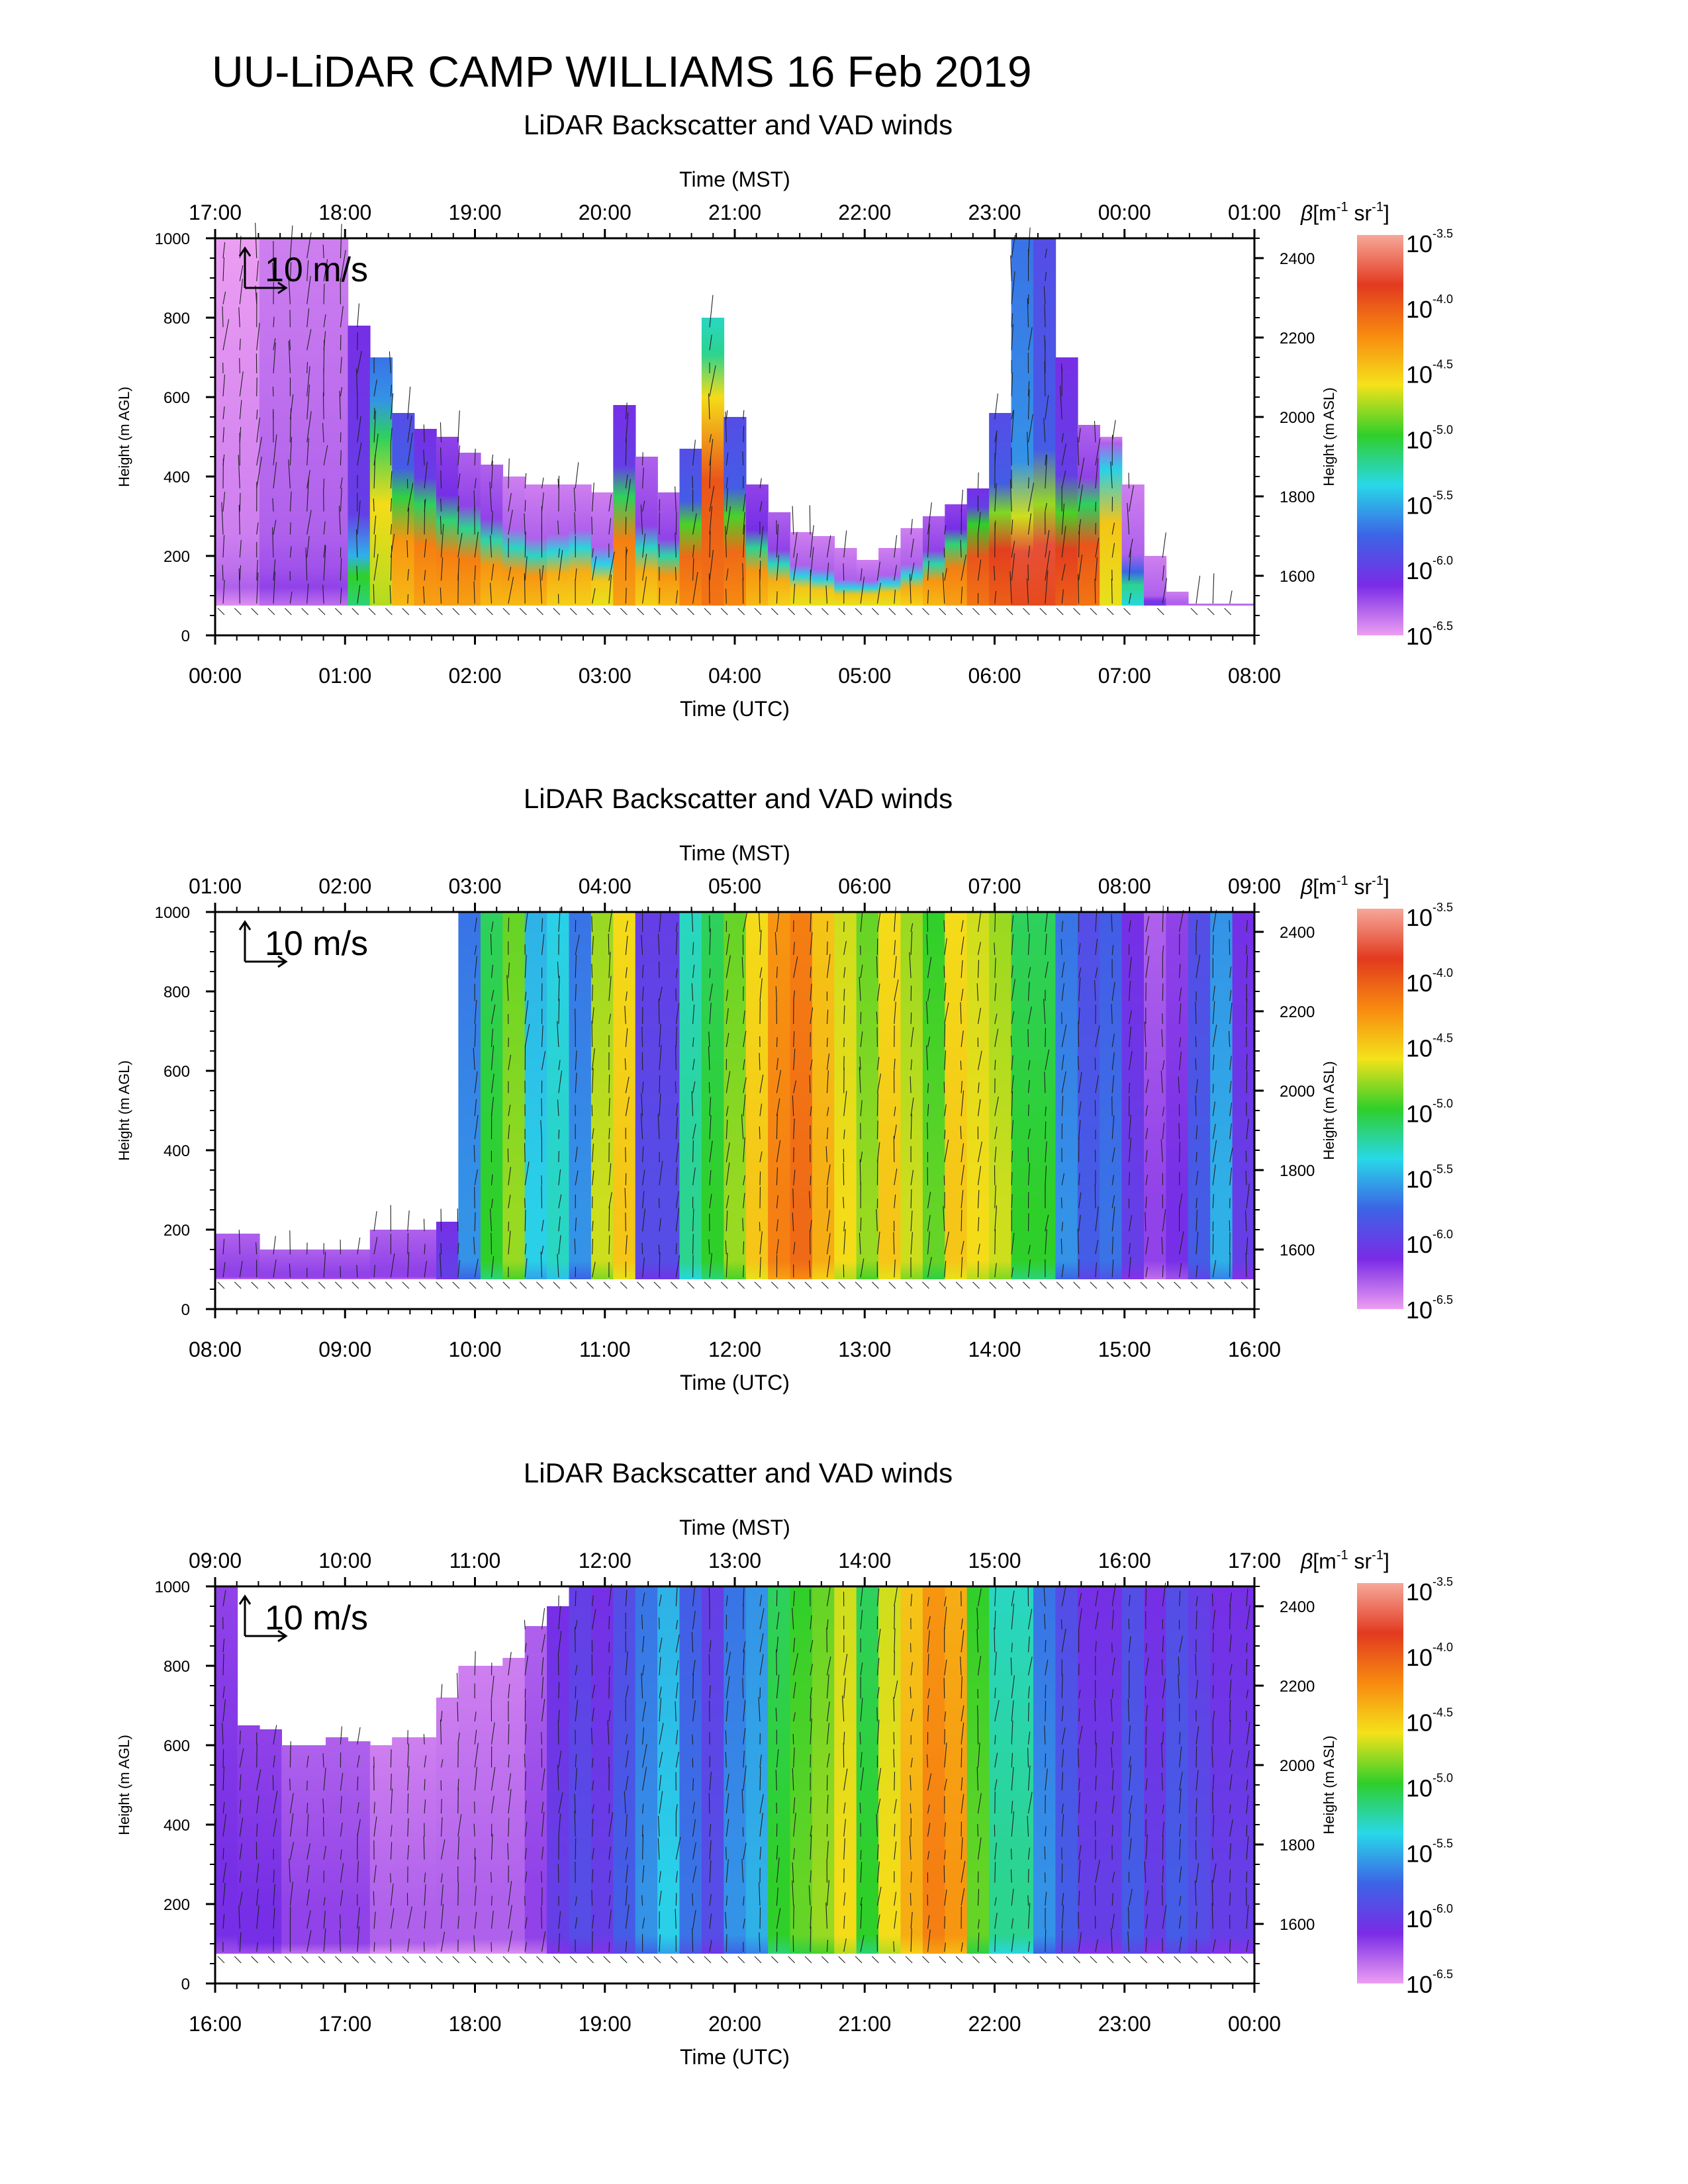  What do you see at coordinates (1442, 1647) in the screenshot?
I see `colorbar-tick-exp: -4.0` at bounding box center [1442, 1647].